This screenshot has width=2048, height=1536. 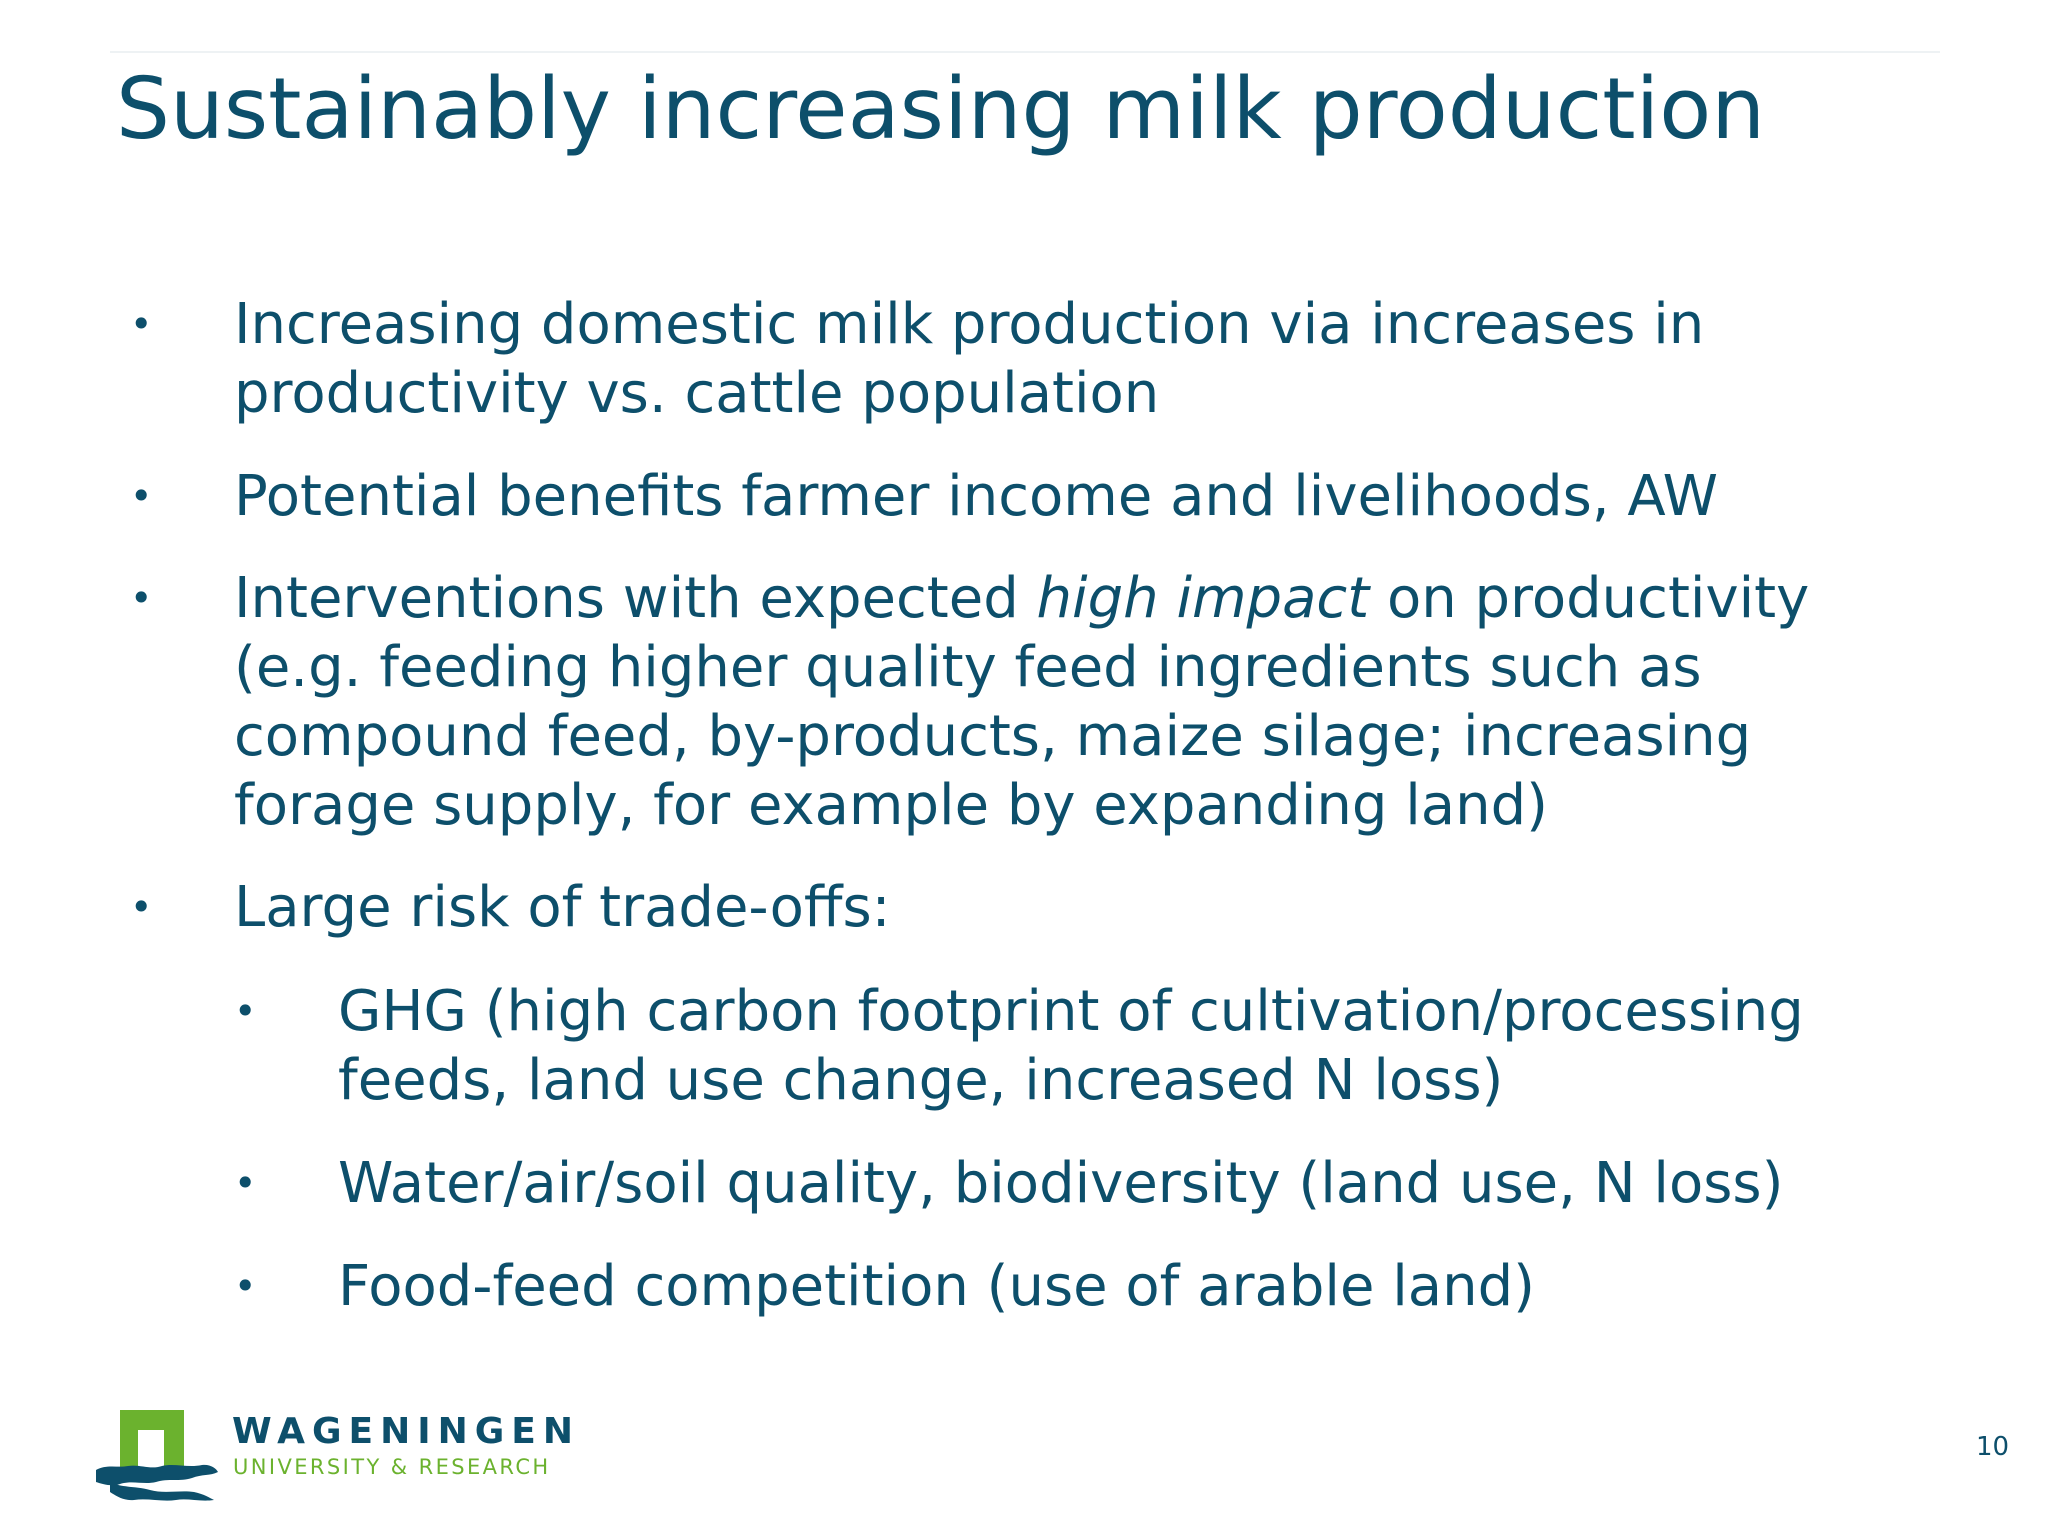 I want to click on wageningen-logo-icon, so click(x=157, y=1455).